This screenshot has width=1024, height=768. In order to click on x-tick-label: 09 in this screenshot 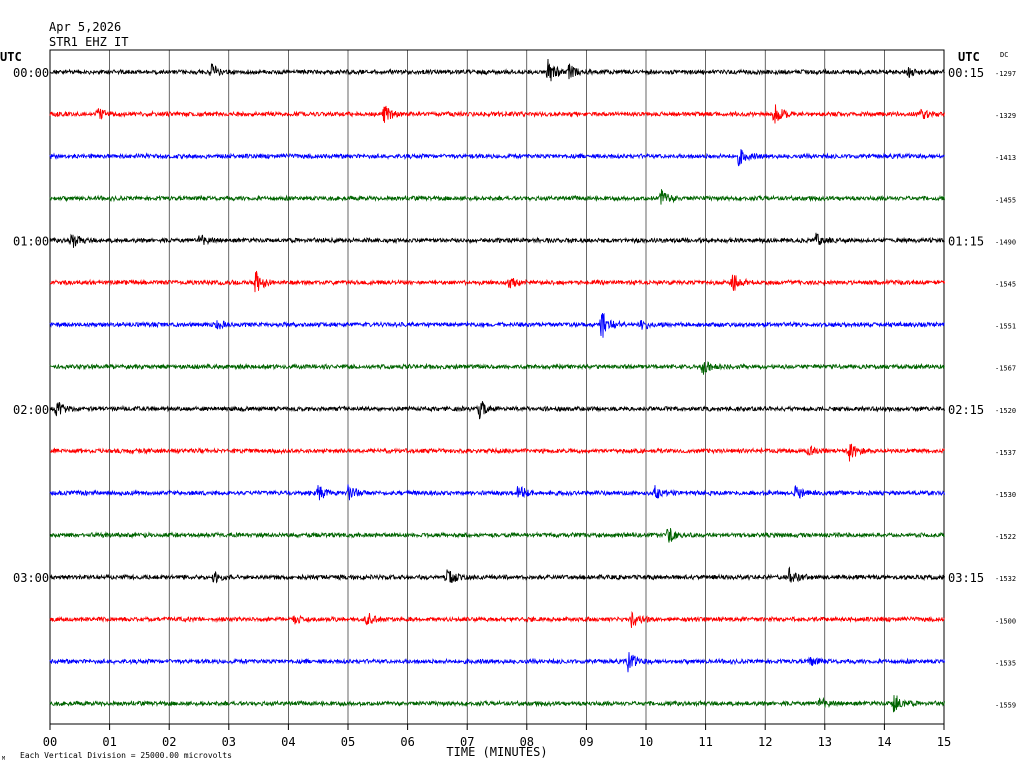, I will do `click(586, 742)`.